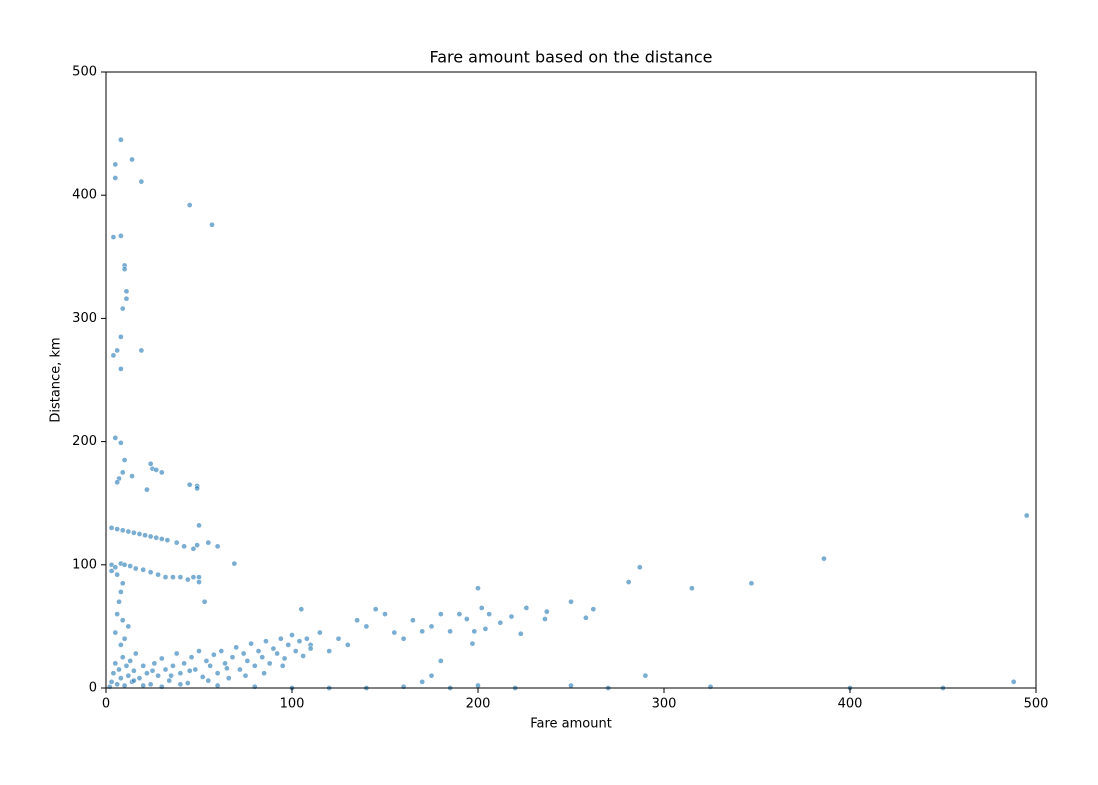  Describe the element at coordinates (478, 704) in the screenshot. I see `x-tick-label: 200` at that location.